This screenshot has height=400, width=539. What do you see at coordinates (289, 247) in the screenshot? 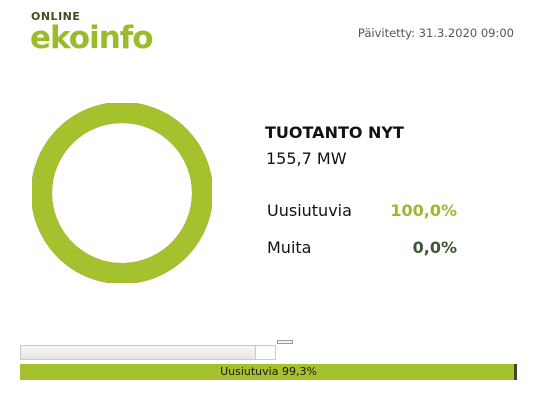
I see `other-label: Muita` at bounding box center [289, 247].